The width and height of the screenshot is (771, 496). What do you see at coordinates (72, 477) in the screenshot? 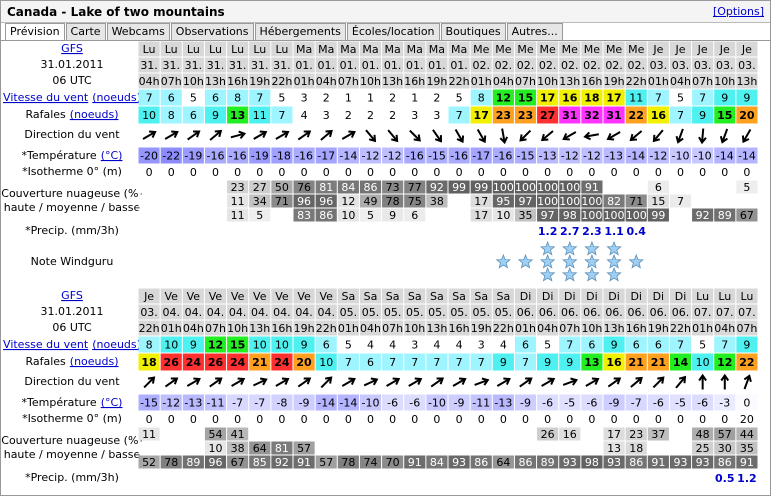
I see `row-label: *Precip. (mm/3h)` at bounding box center [72, 477].